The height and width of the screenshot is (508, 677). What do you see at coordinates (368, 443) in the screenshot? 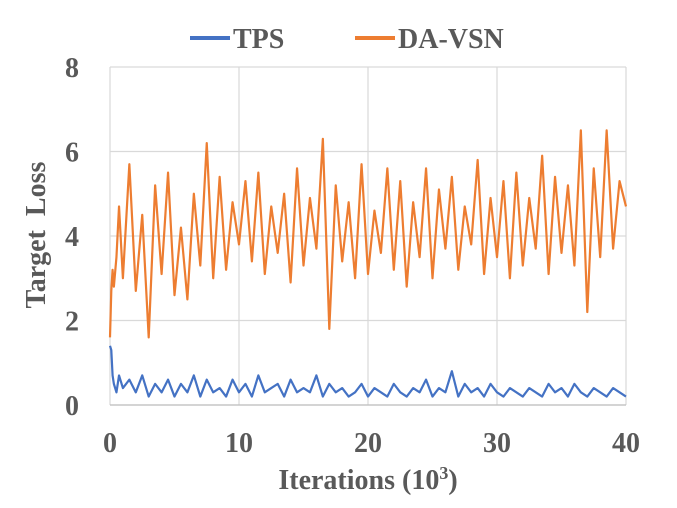
I see `x-tick-label: 20` at bounding box center [368, 443].